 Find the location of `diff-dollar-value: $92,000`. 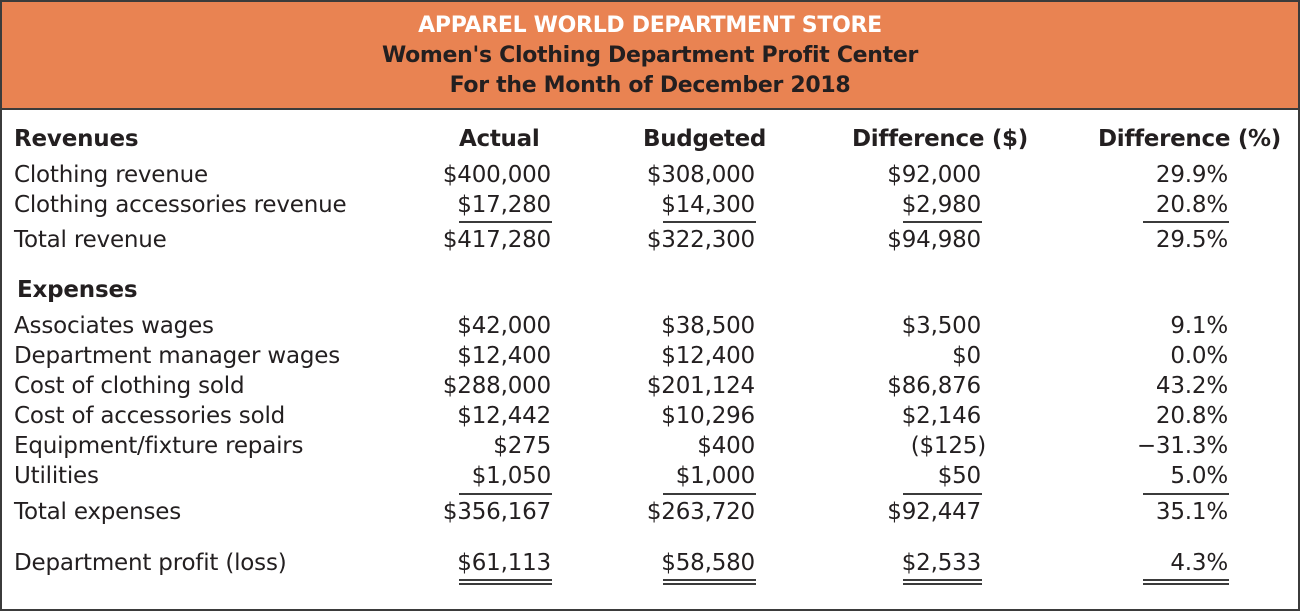

diff-dollar-value: $92,000 is located at coordinates (934, 175).